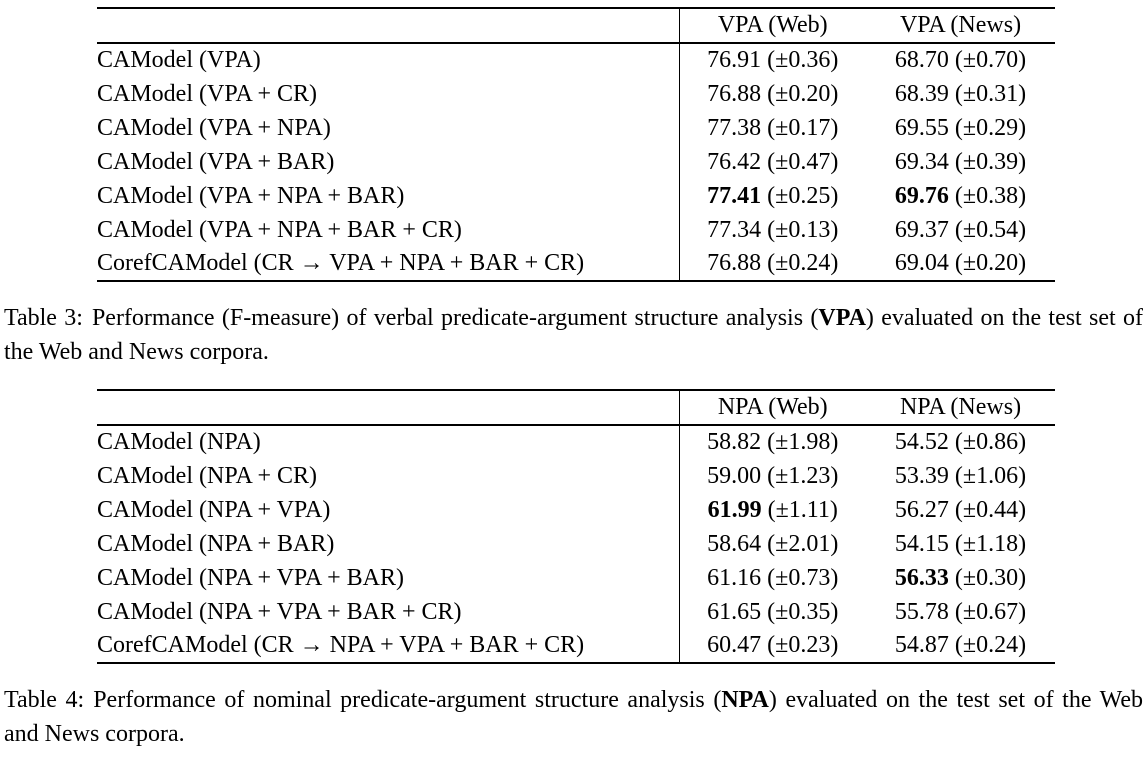  Describe the element at coordinates (388, 60) in the screenshot. I see `model-name: CAModel (VPA)` at that location.